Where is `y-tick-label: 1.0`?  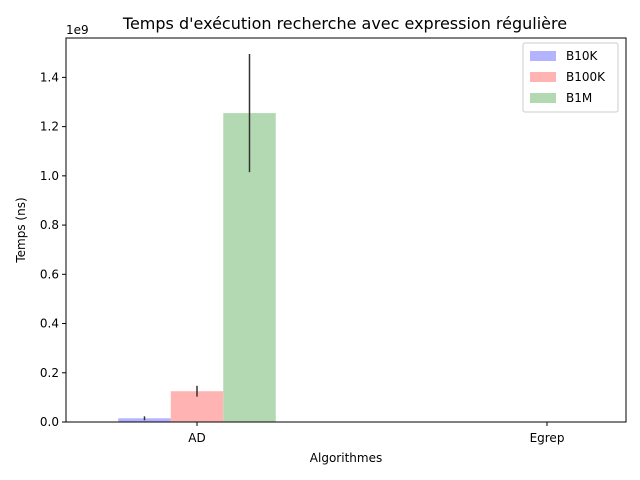
y-tick-label: 1.0 is located at coordinates (49, 176).